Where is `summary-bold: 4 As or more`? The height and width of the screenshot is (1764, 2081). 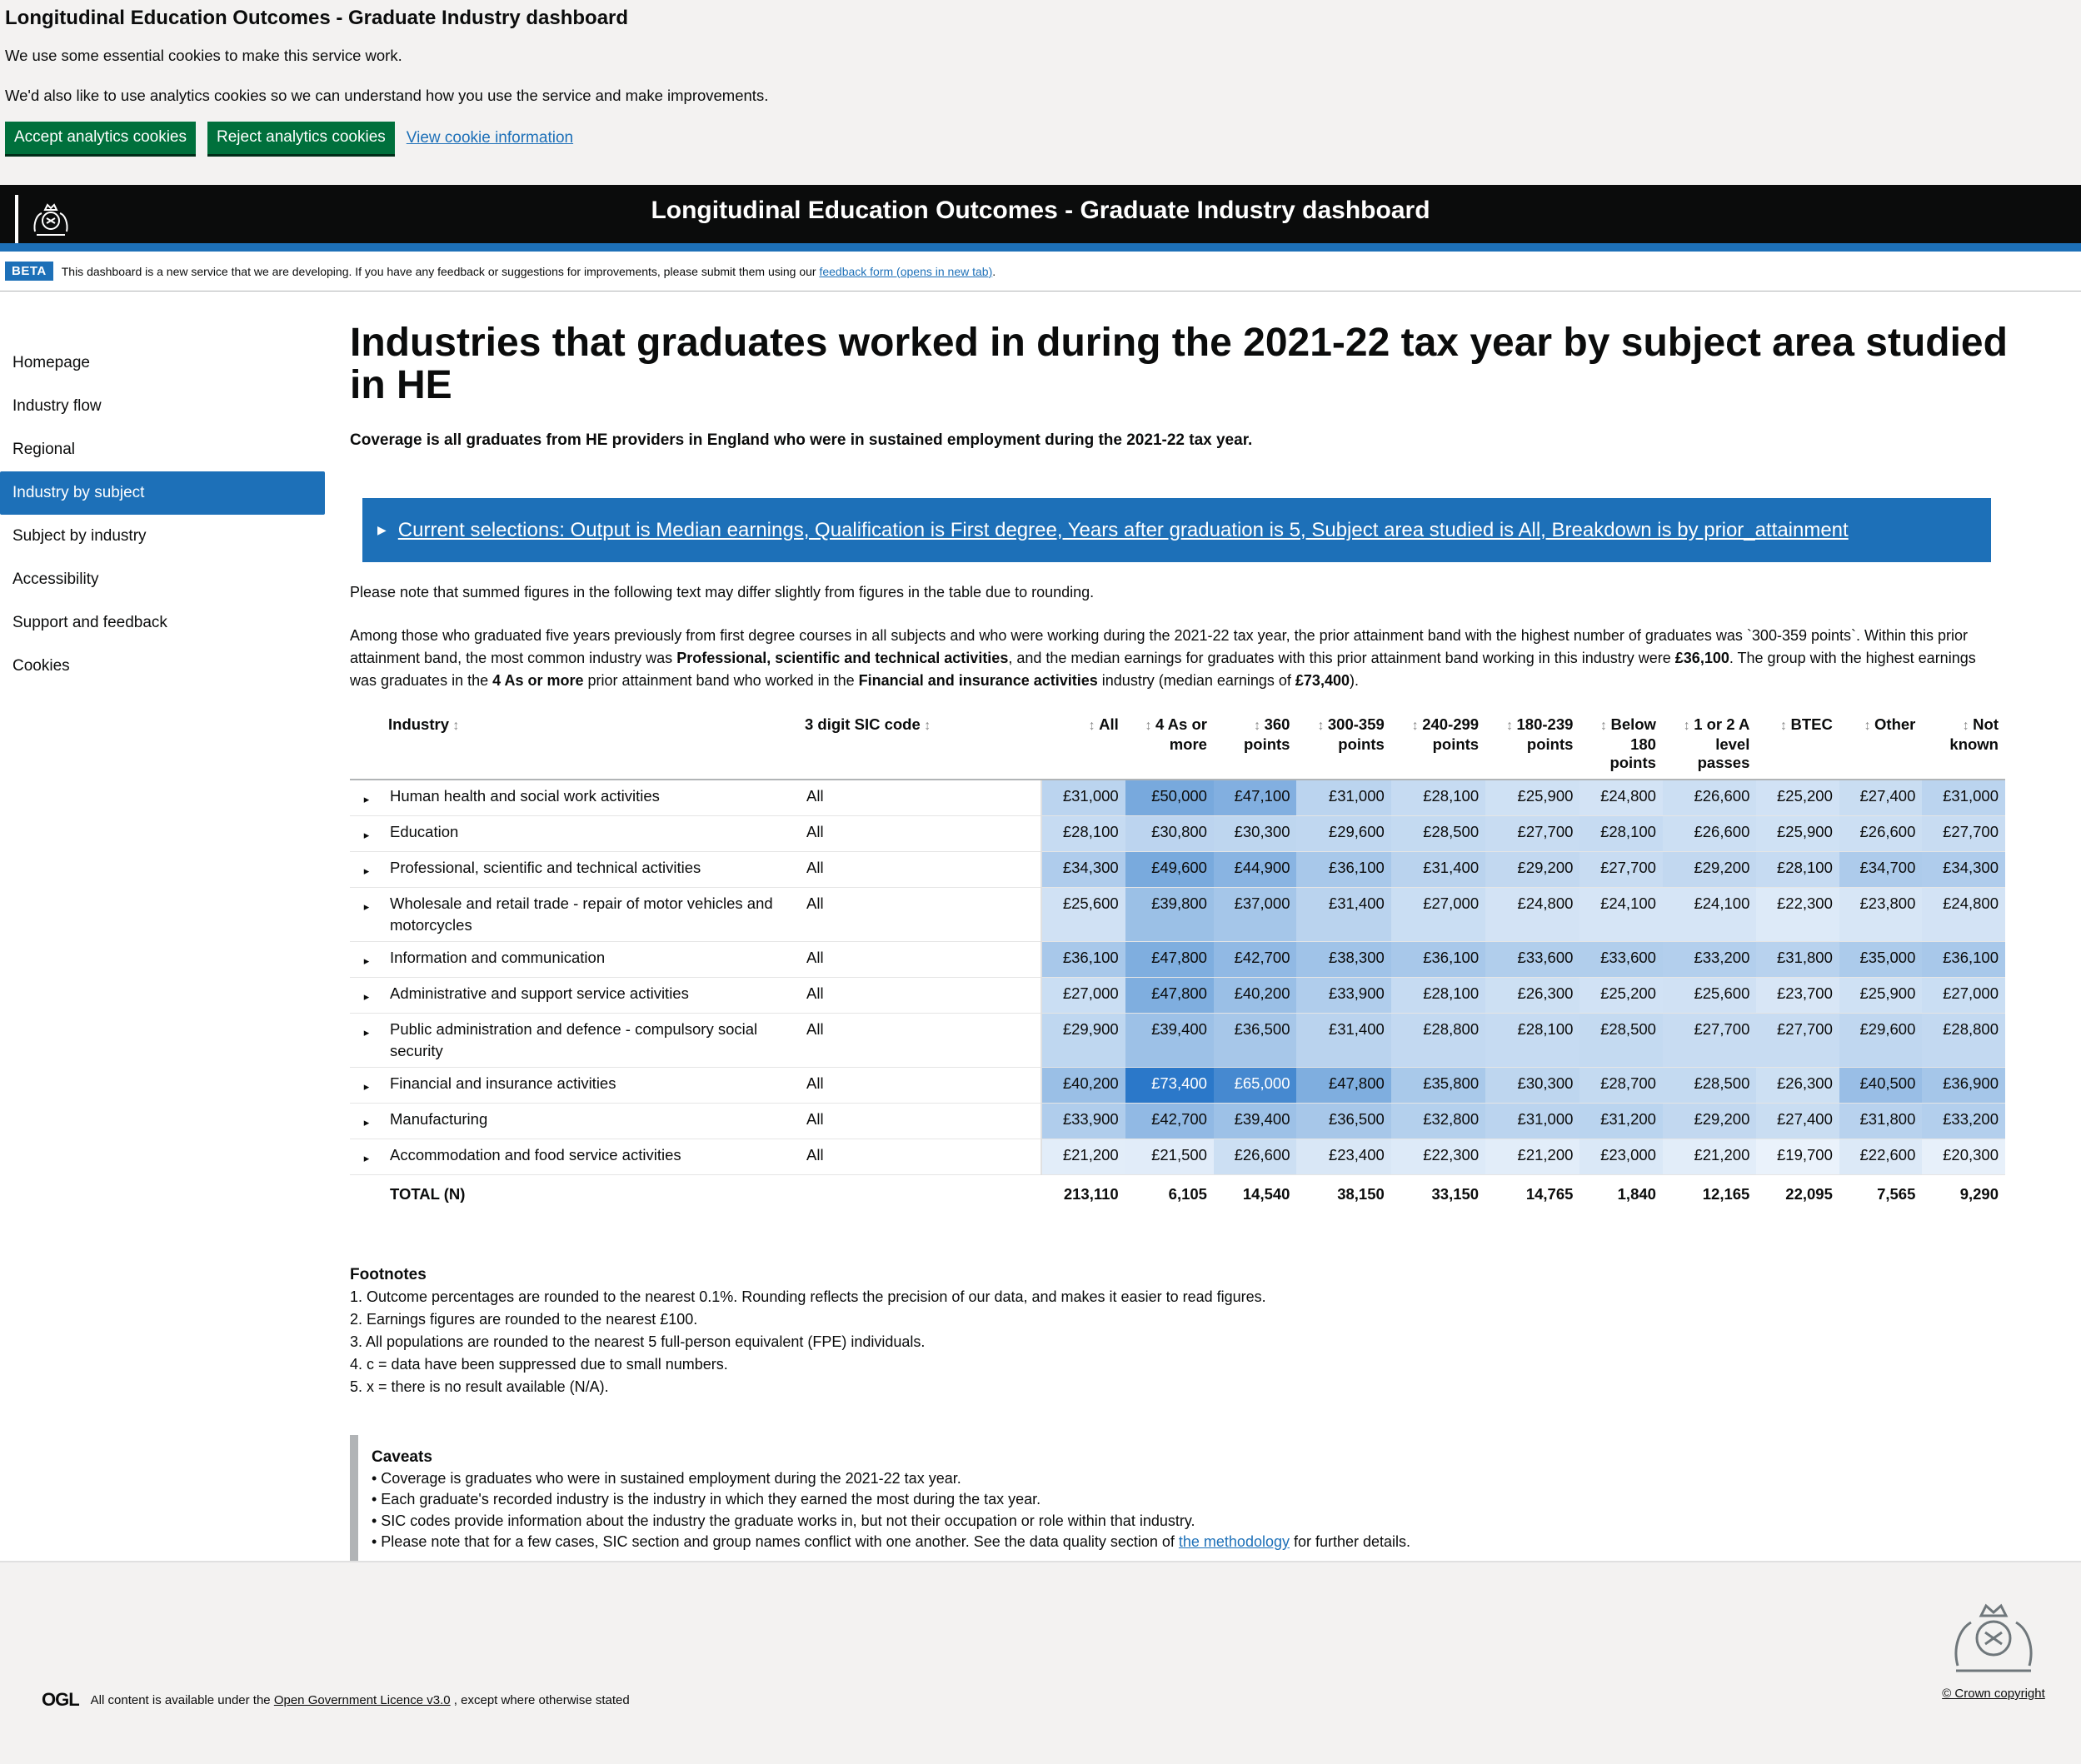
summary-bold: 4 As or more is located at coordinates (538, 680).